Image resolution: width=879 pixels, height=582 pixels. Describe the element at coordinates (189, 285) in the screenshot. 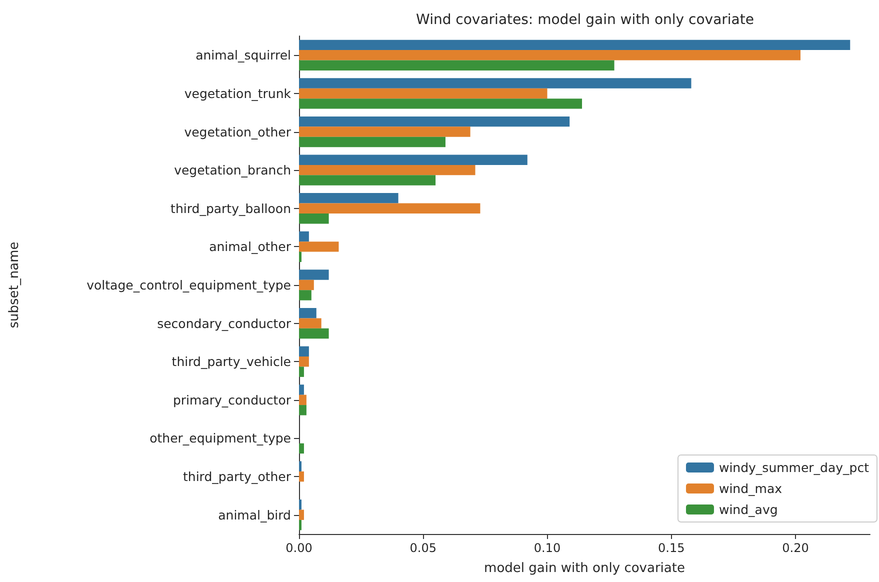

I see `y-tick-label: voltage_control_equipment_type` at that location.